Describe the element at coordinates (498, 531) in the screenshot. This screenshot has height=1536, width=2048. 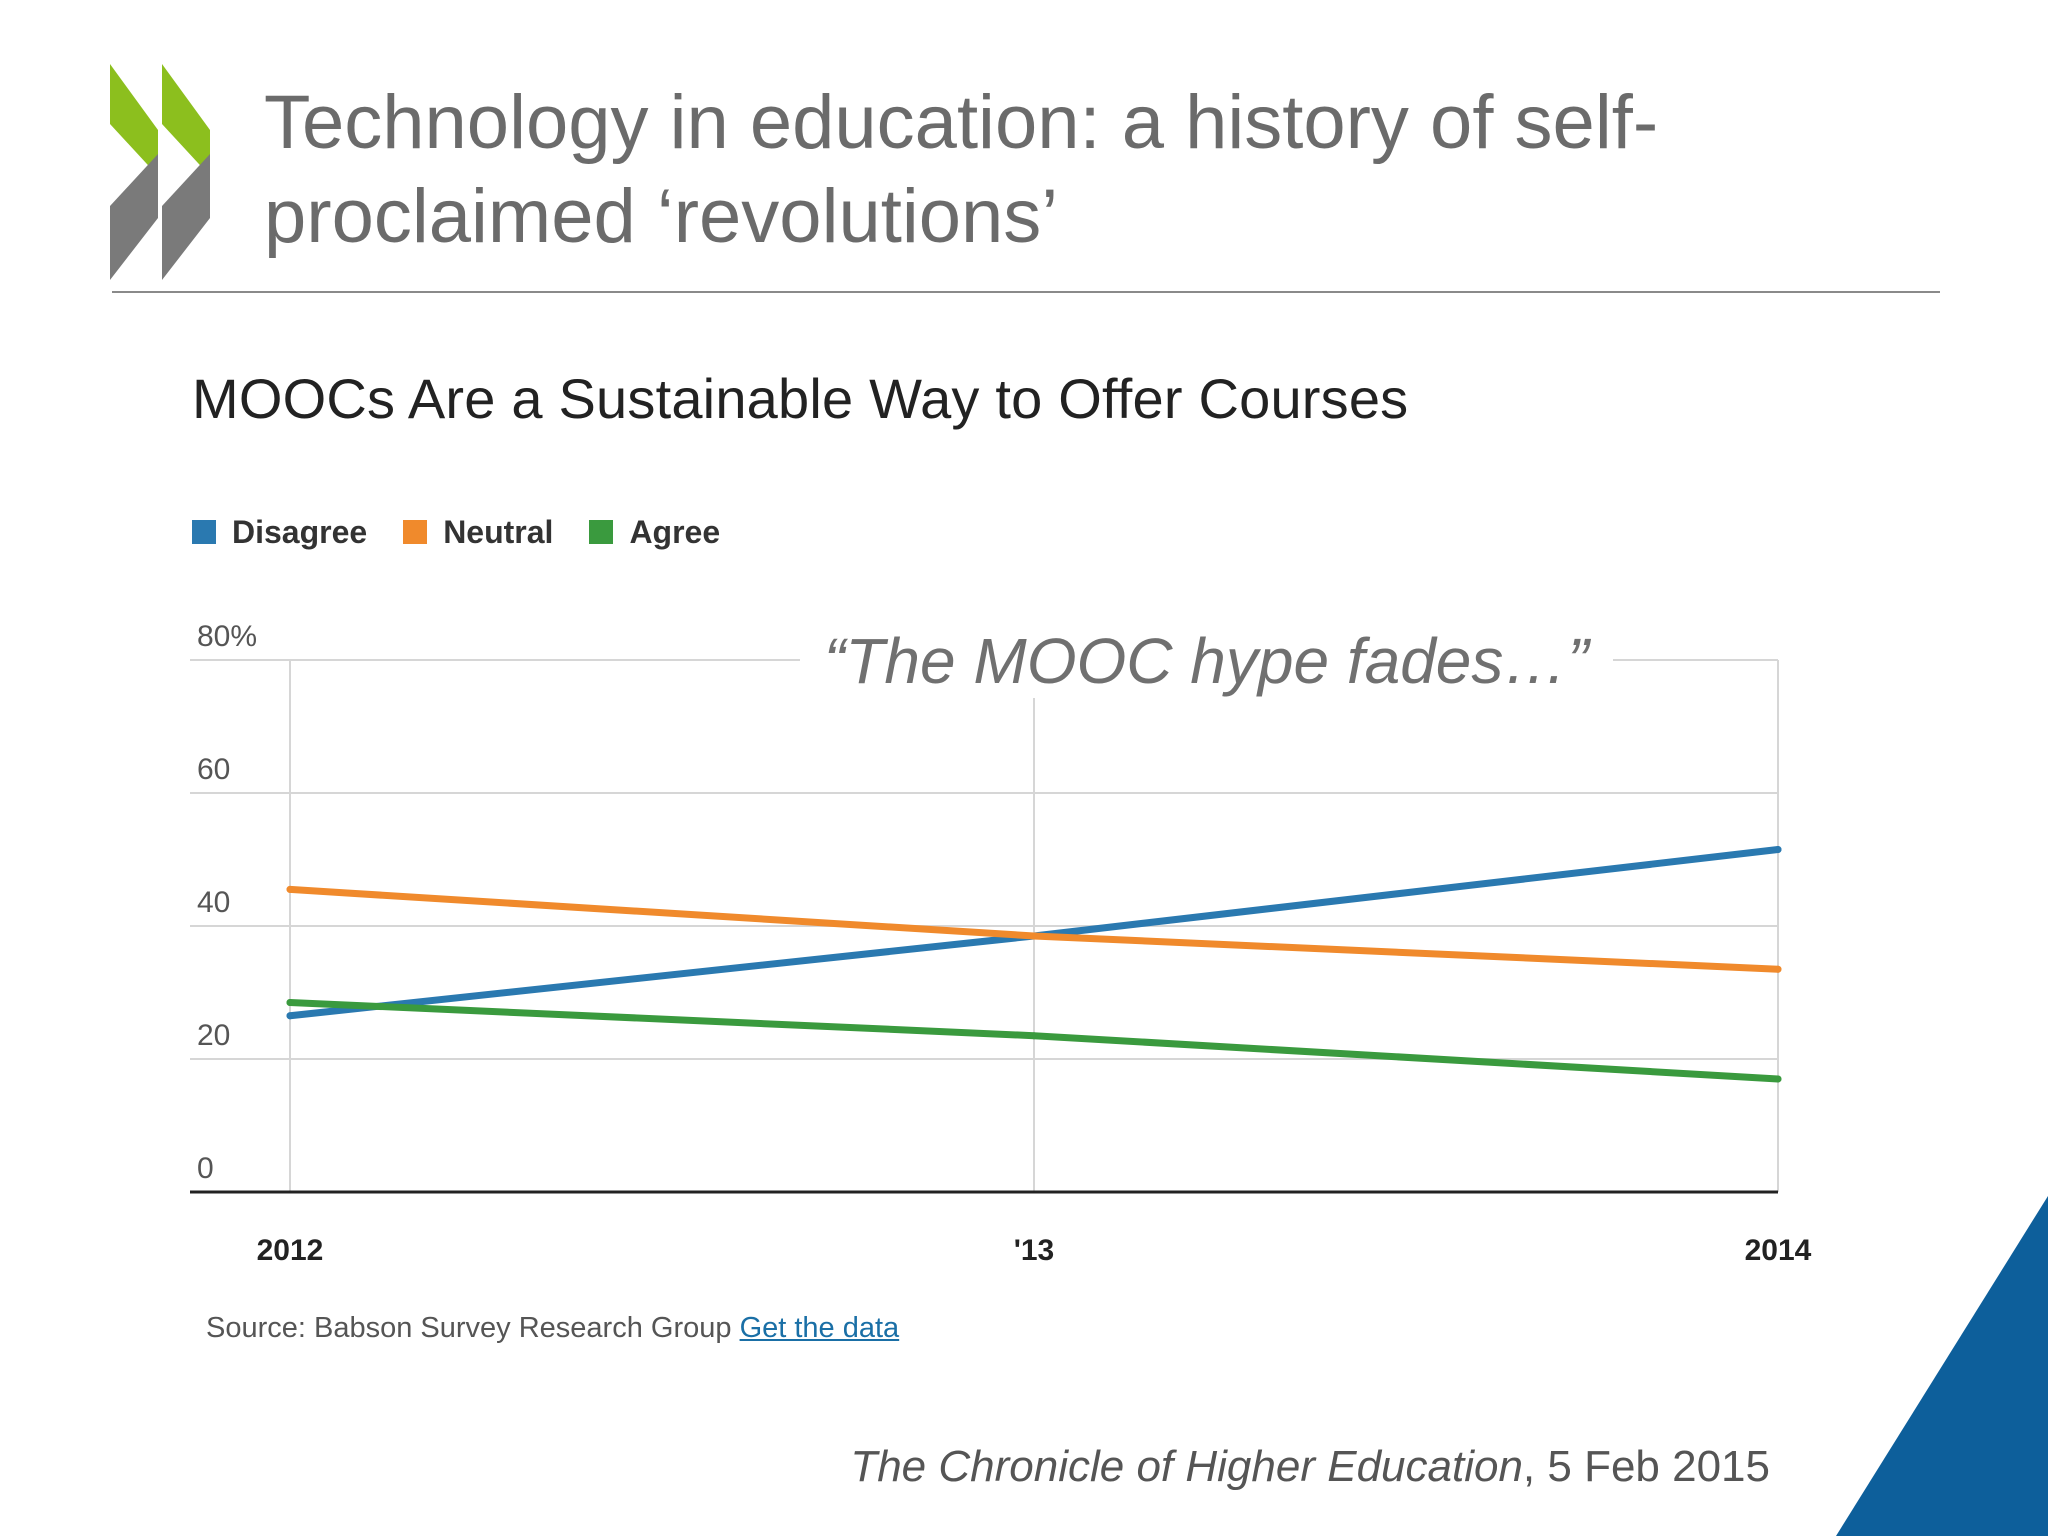
I see `legend-label: Neutral` at that location.